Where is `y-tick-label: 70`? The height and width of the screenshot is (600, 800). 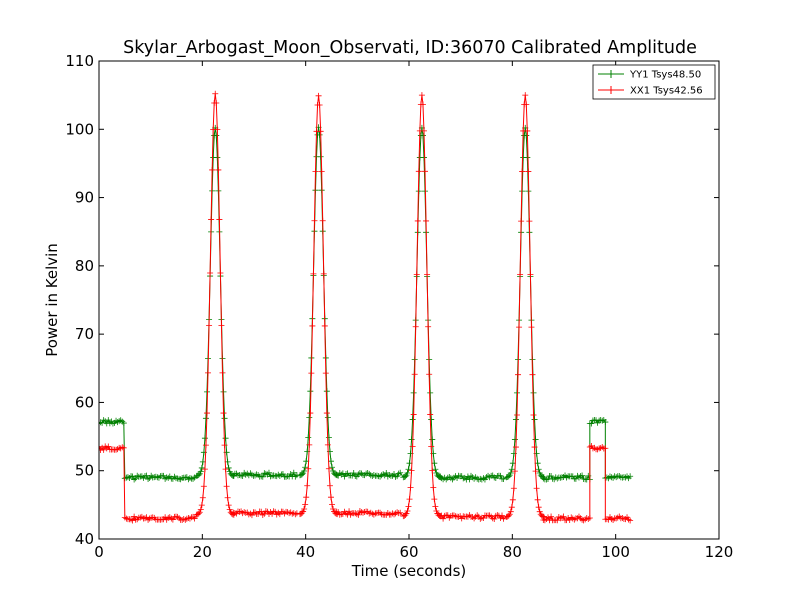
y-tick-label: 70 is located at coordinates (84, 334).